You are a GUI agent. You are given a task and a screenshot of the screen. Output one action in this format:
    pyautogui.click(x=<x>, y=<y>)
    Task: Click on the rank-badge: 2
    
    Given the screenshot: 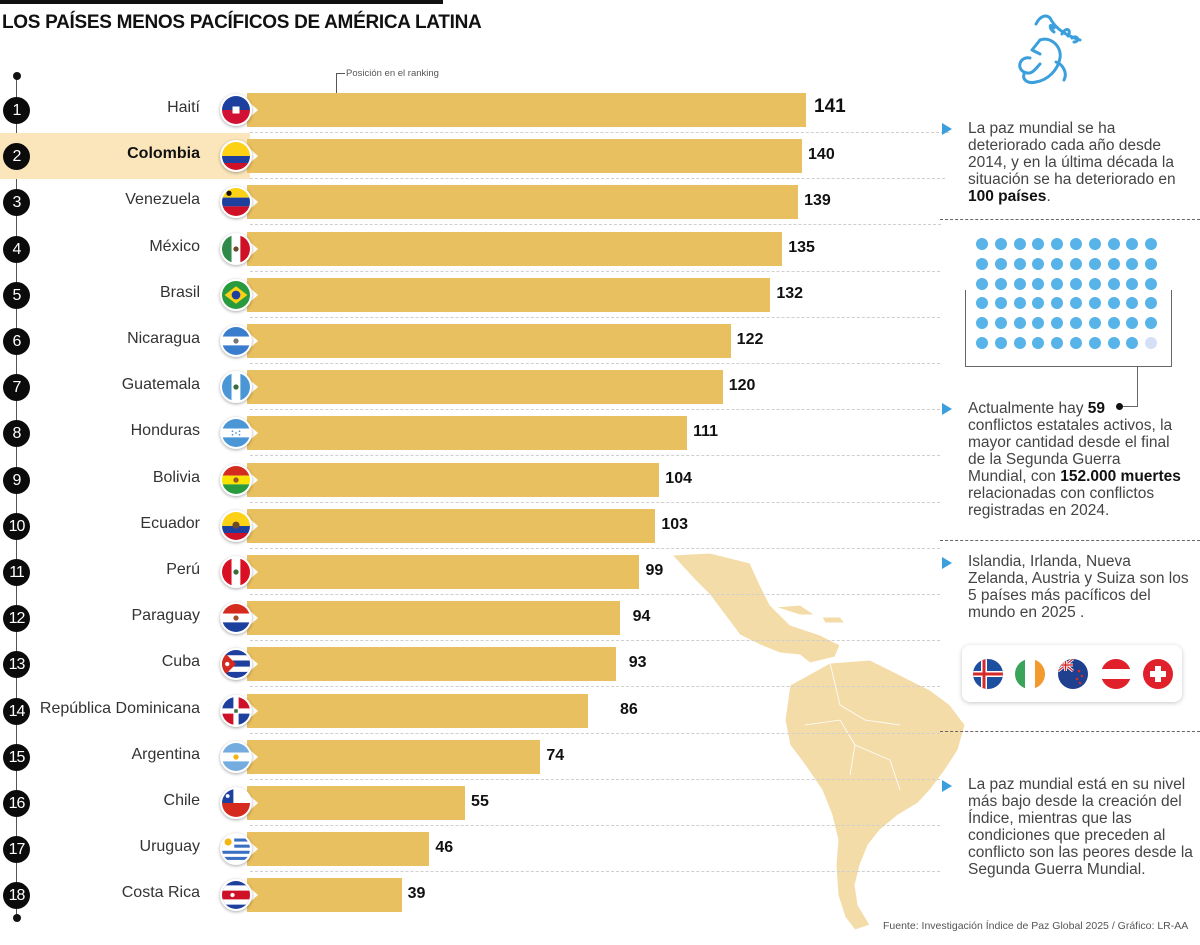 What is the action you would take?
    pyautogui.click(x=16, y=157)
    